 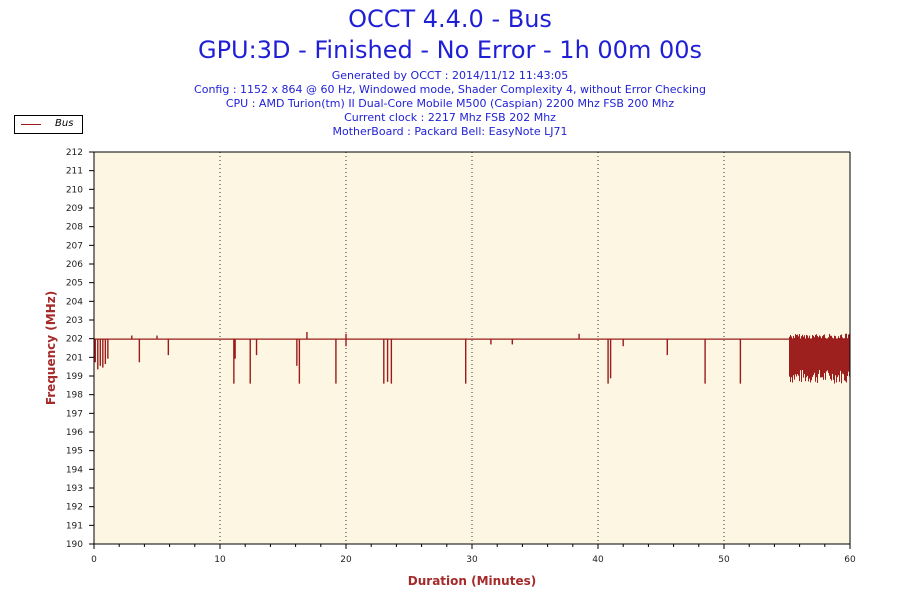 I want to click on y-tick-label: 193, so click(x=74, y=489).